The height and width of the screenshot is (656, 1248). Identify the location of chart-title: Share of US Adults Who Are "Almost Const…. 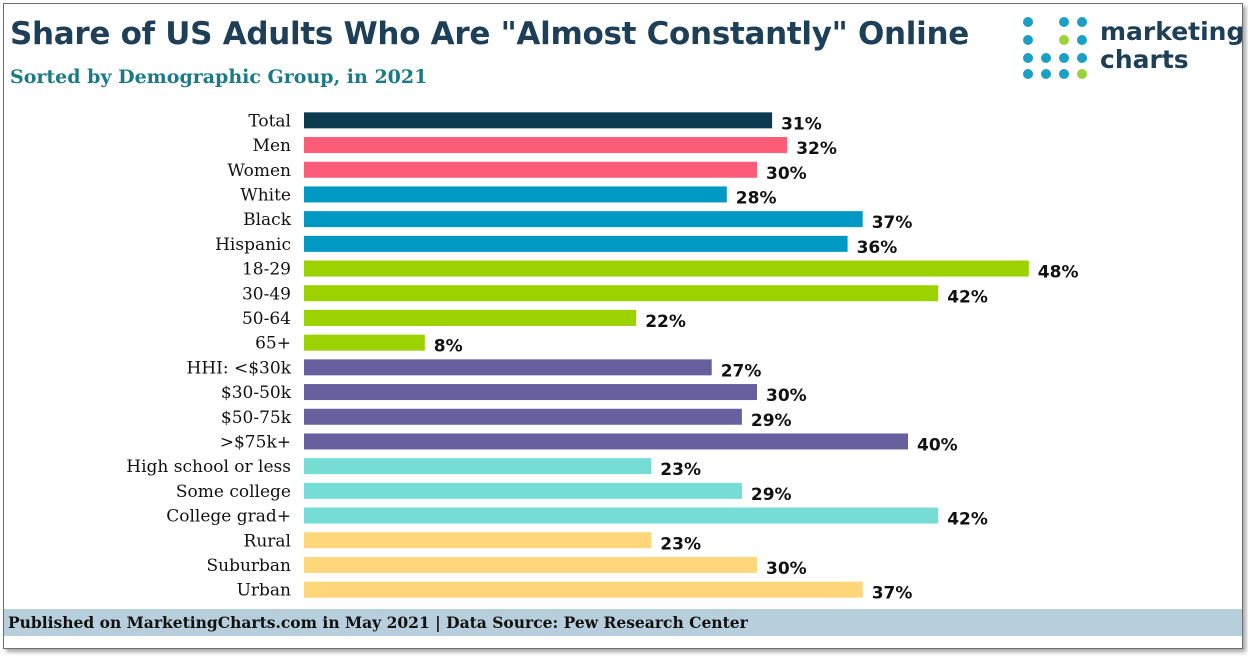
(489, 34).